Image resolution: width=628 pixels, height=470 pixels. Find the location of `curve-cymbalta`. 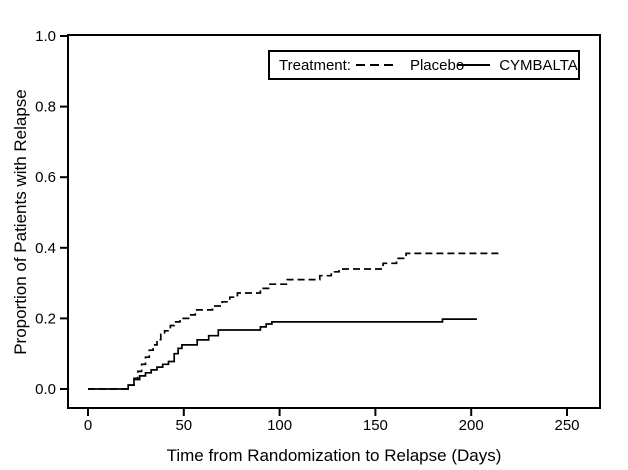

curve-cymbalta is located at coordinates (282, 354).